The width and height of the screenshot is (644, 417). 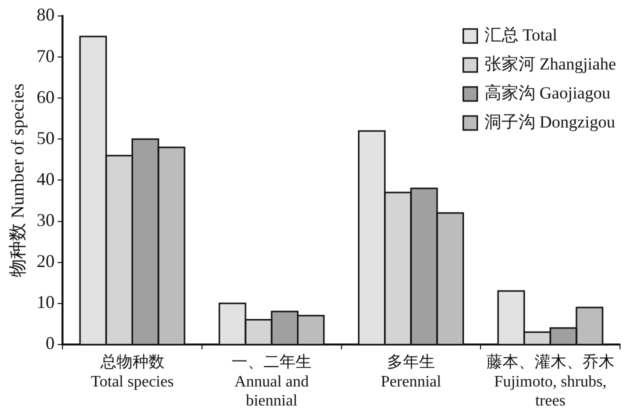 What do you see at coordinates (550, 381) in the screenshot?
I see `x-tick-label: 藤本、灌木、乔木 Fujimoto, shrubs, trees` at bounding box center [550, 381].